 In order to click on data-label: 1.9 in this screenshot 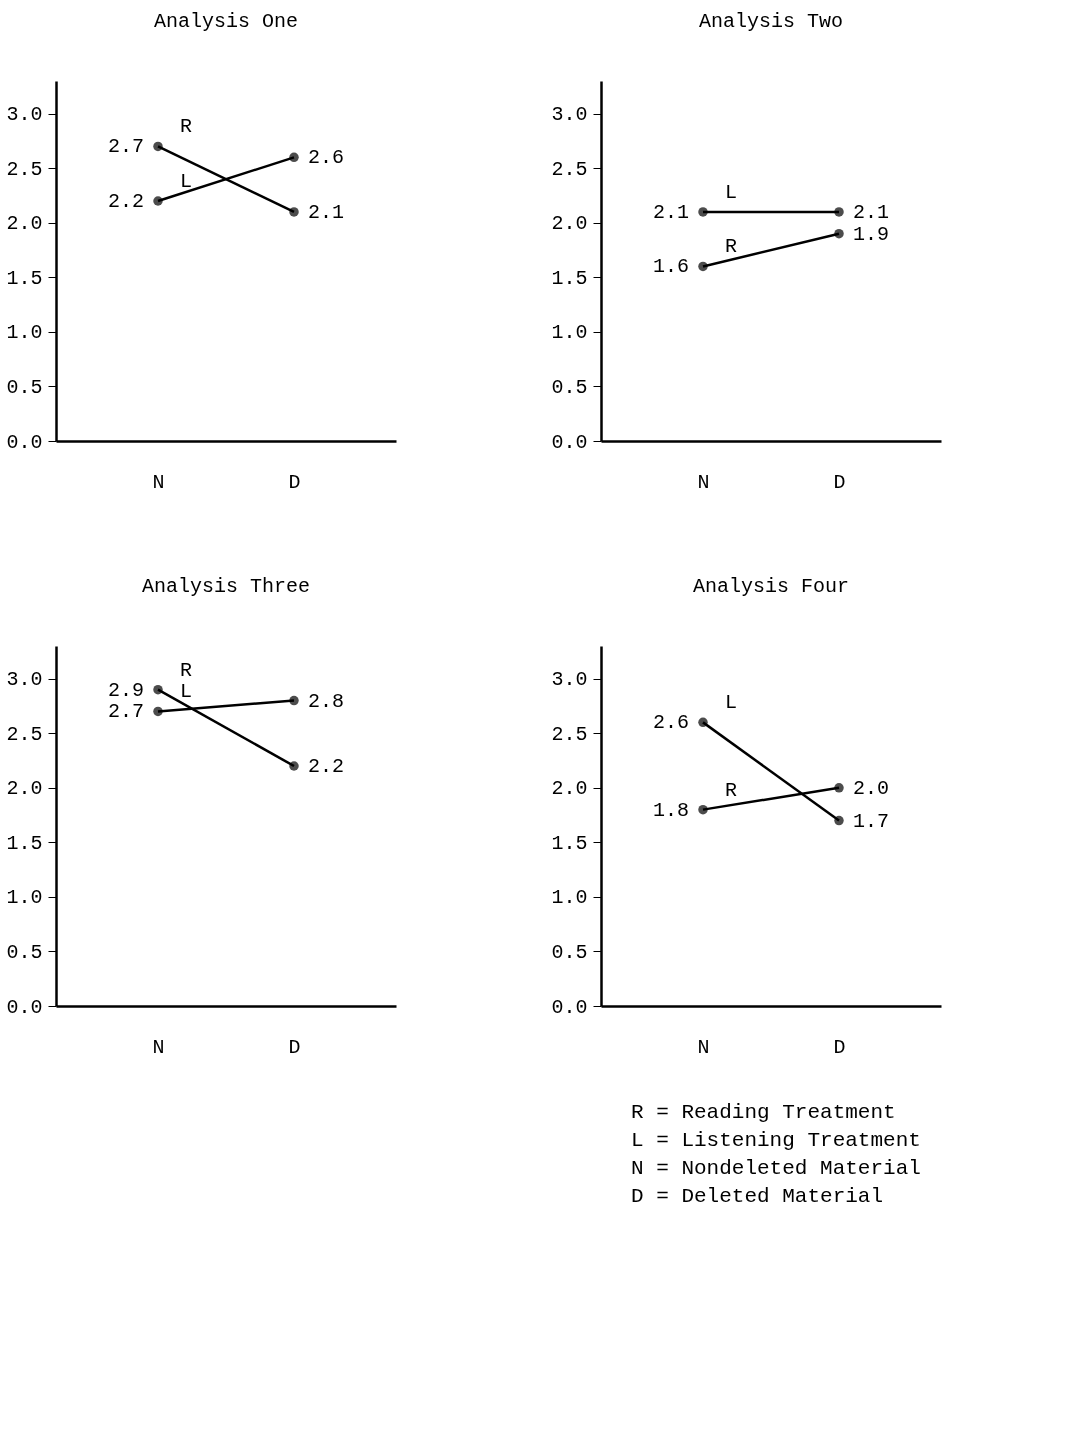, I will do `click(871, 234)`.